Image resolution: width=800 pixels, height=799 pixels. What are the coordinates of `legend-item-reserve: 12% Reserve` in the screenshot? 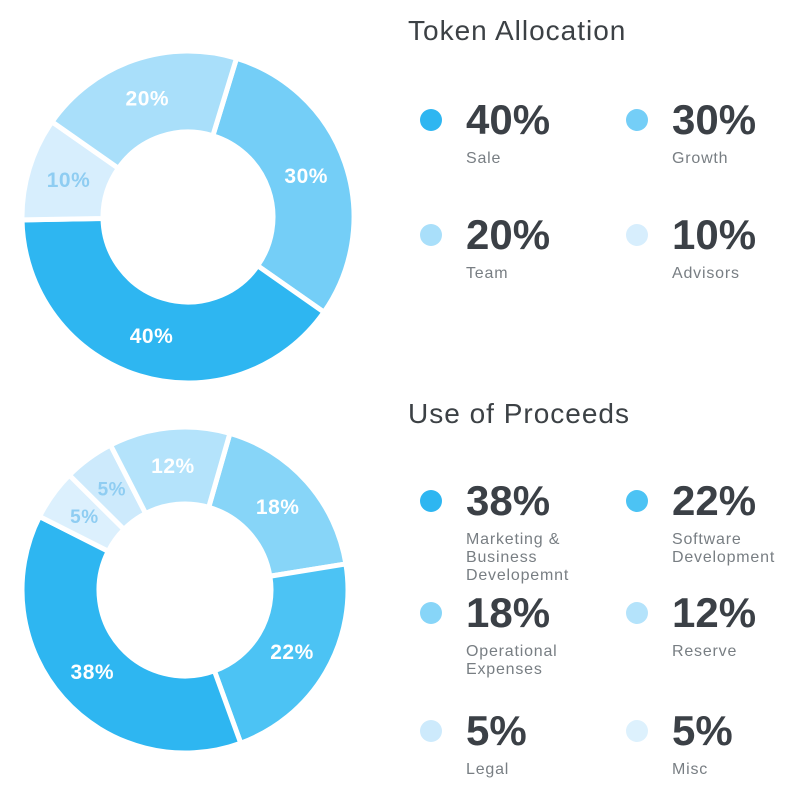 It's located at (691, 626).